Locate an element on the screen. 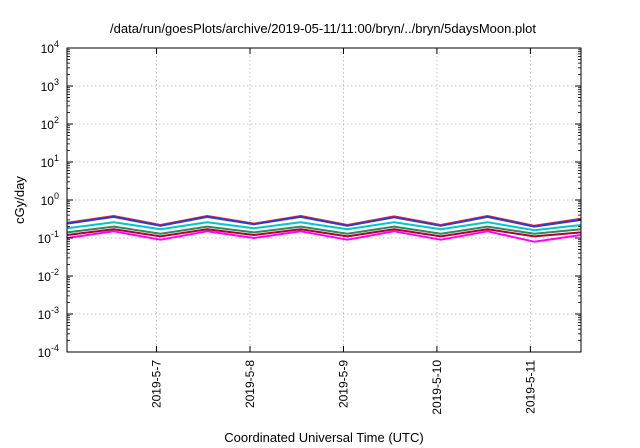 This screenshot has width=640, height=448. x-tick-label: 2019-5-9 is located at coordinates (343, 384).